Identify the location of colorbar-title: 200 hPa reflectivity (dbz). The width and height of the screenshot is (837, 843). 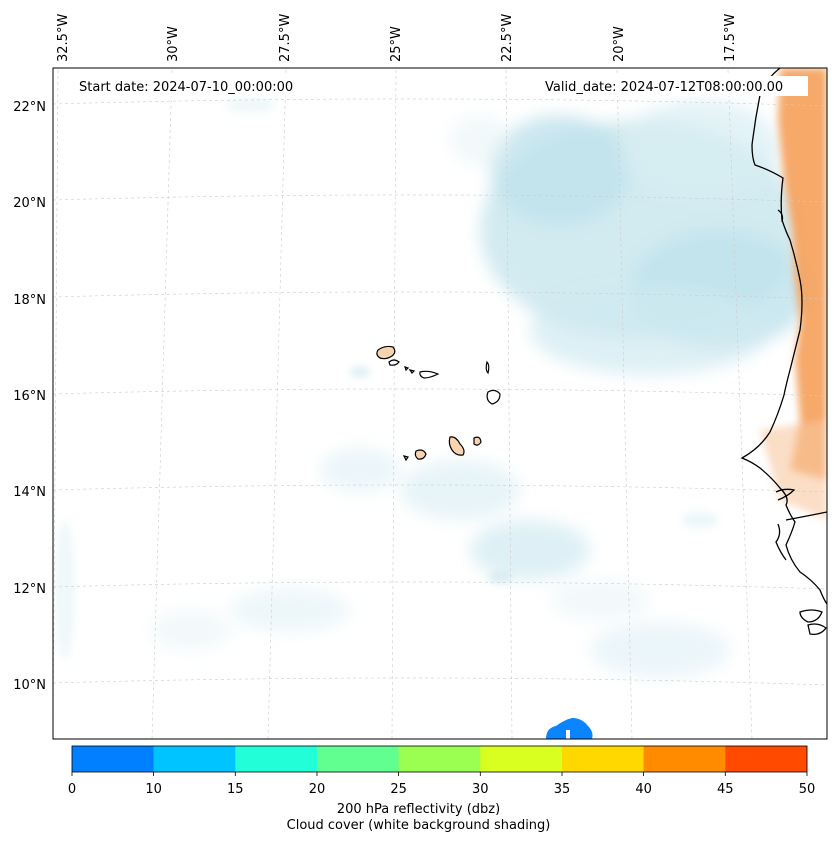
(418, 809).